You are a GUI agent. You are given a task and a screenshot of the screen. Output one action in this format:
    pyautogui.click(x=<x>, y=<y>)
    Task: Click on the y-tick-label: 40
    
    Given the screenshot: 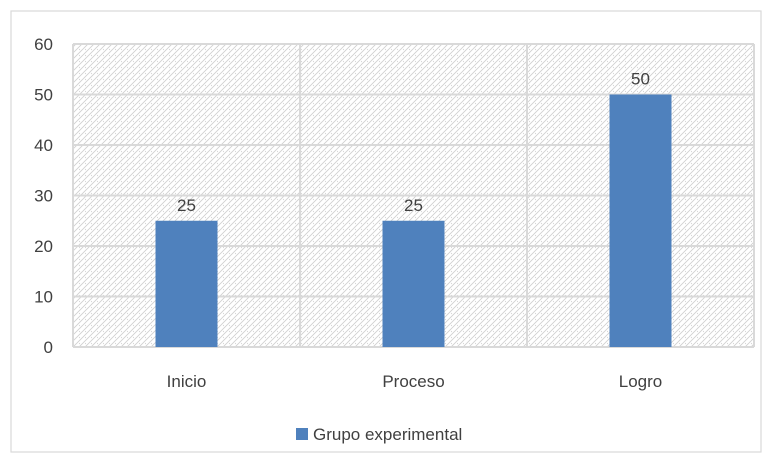 What is the action you would take?
    pyautogui.click(x=43, y=145)
    